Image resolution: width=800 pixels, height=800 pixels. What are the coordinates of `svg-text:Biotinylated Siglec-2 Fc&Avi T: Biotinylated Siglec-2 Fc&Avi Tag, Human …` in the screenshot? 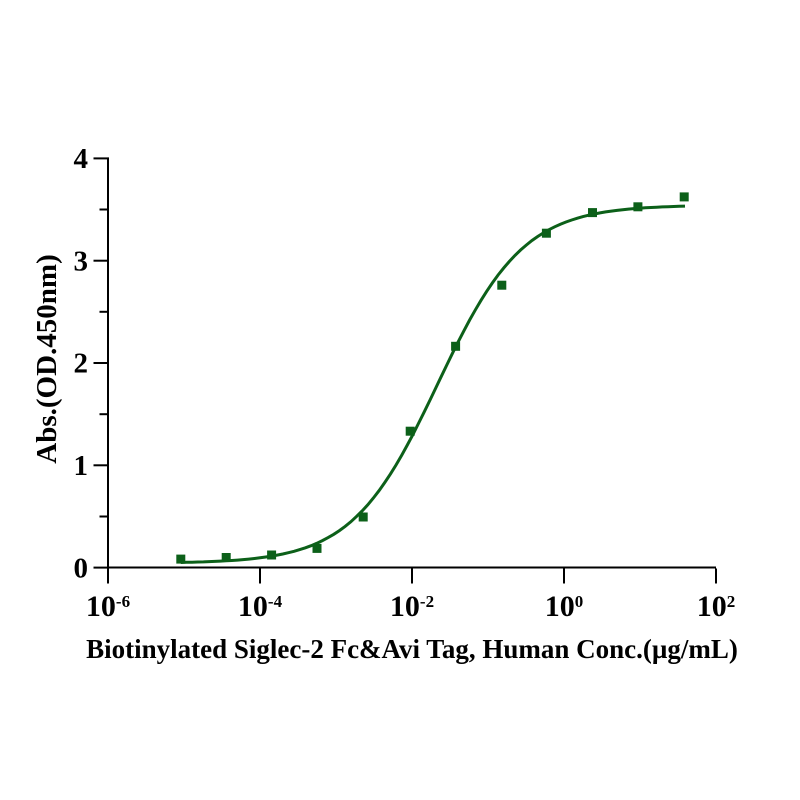 It's located at (412, 649).